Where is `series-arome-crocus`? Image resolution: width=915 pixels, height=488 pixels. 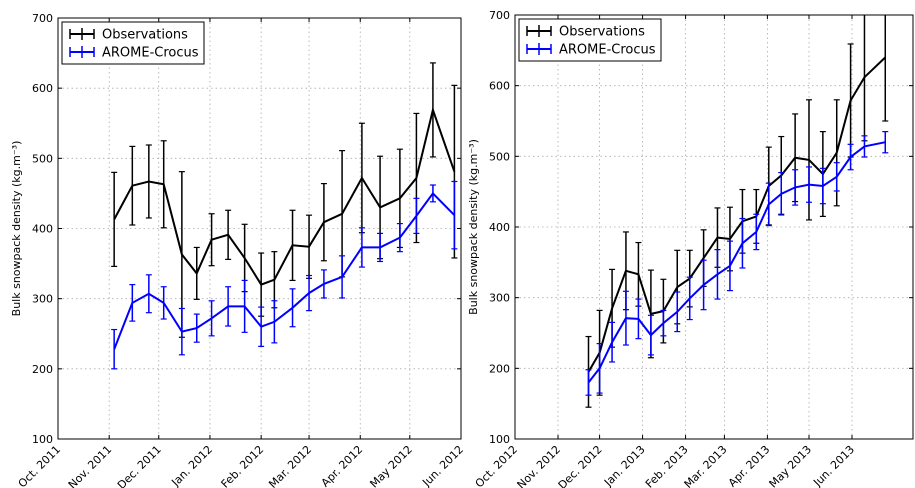
series-arome-crocus is located at coordinates (284, 275).